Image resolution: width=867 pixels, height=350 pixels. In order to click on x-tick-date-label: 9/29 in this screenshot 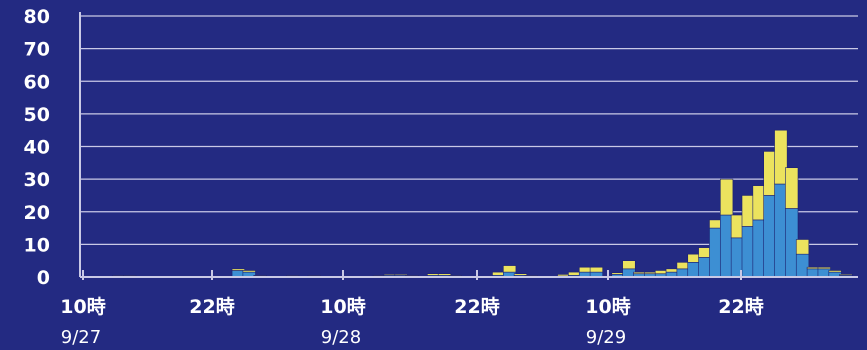, I will do `click(606, 337)`.